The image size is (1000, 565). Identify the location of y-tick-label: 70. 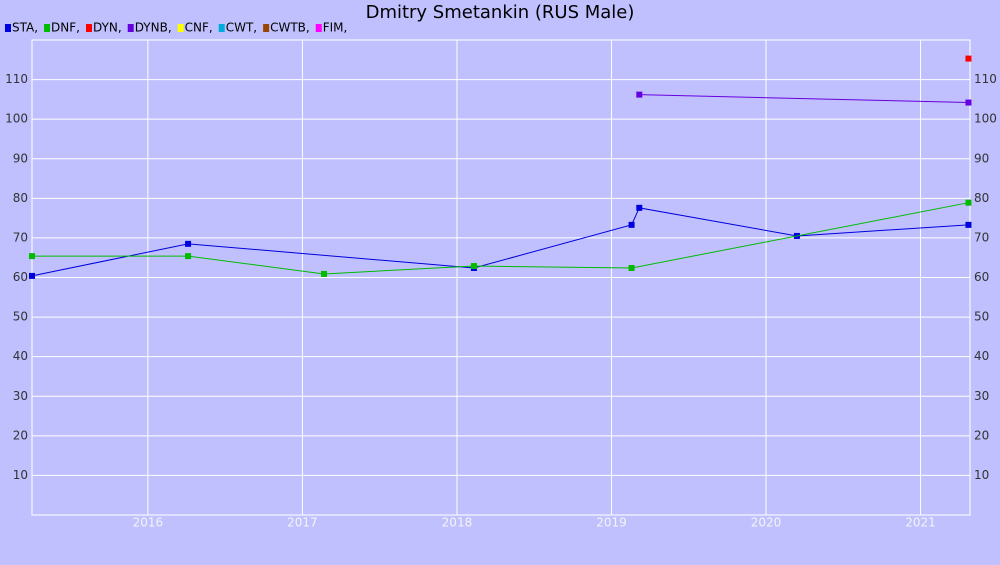
(20, 237).